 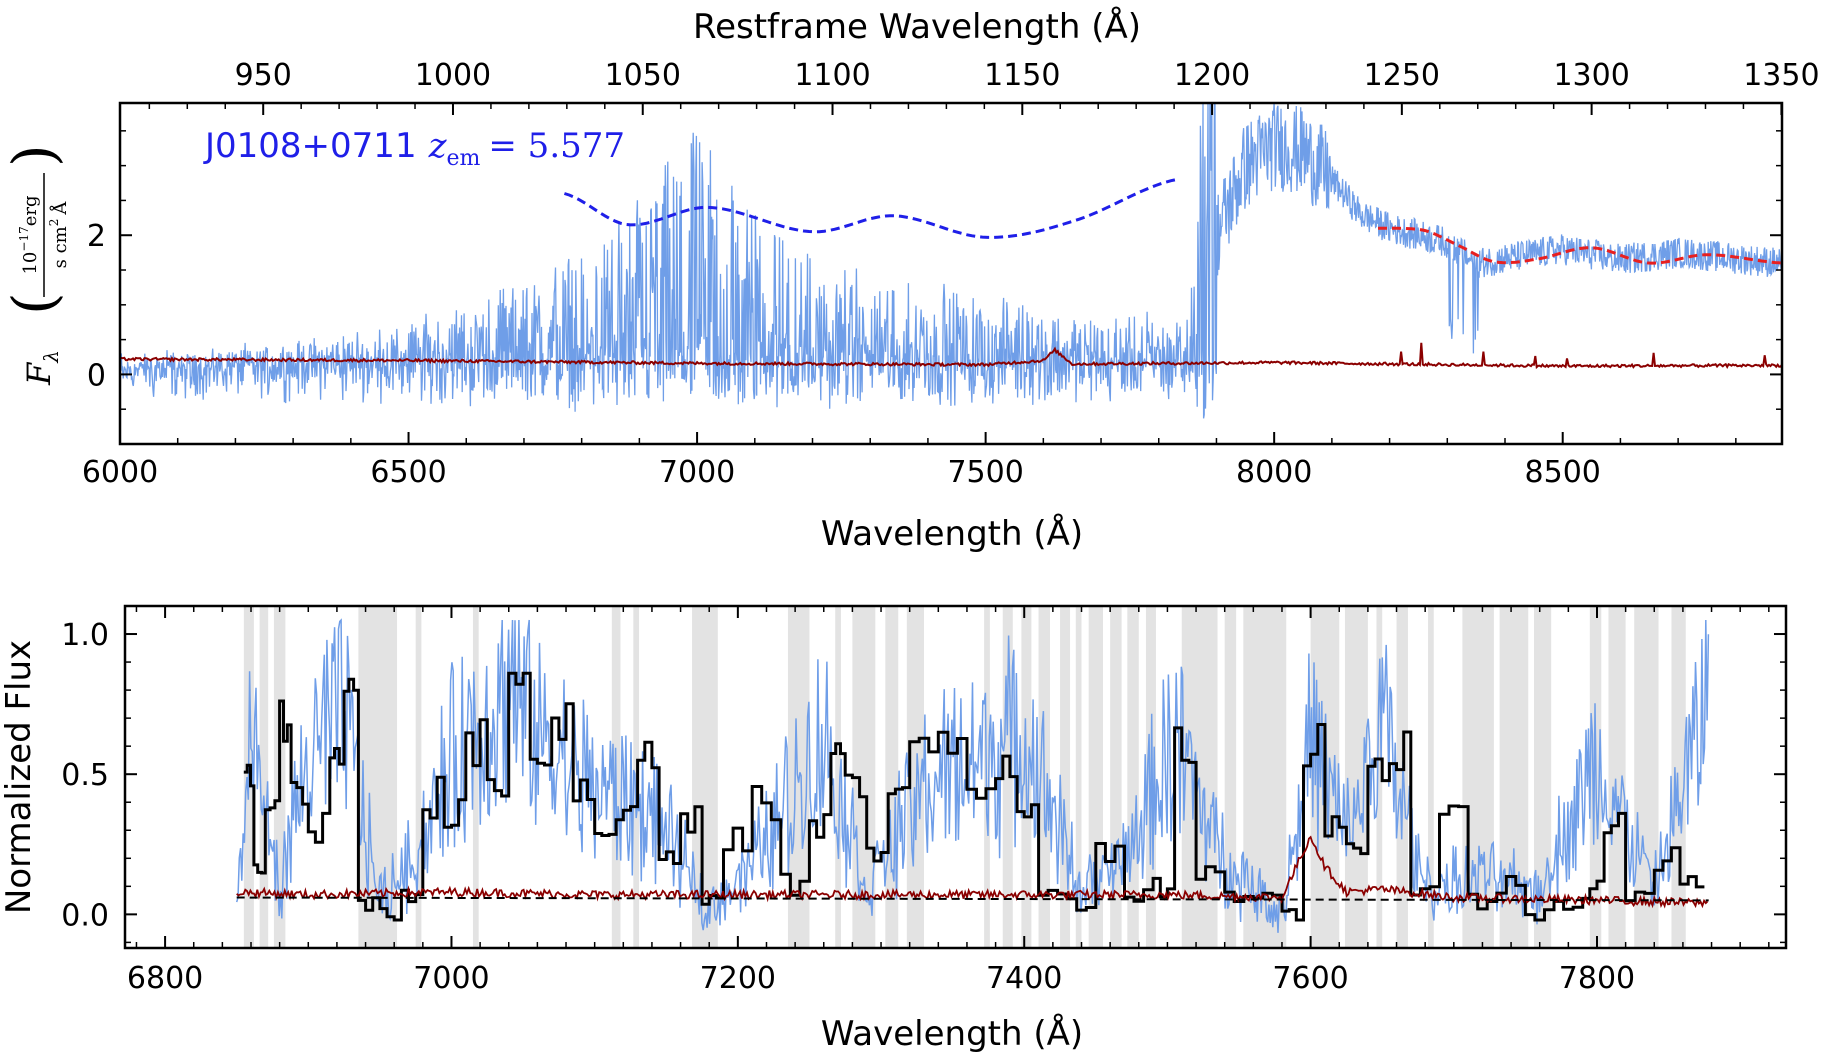 I want to click on bottom-x-tick-label: 6800, so click(x=165, y=978).